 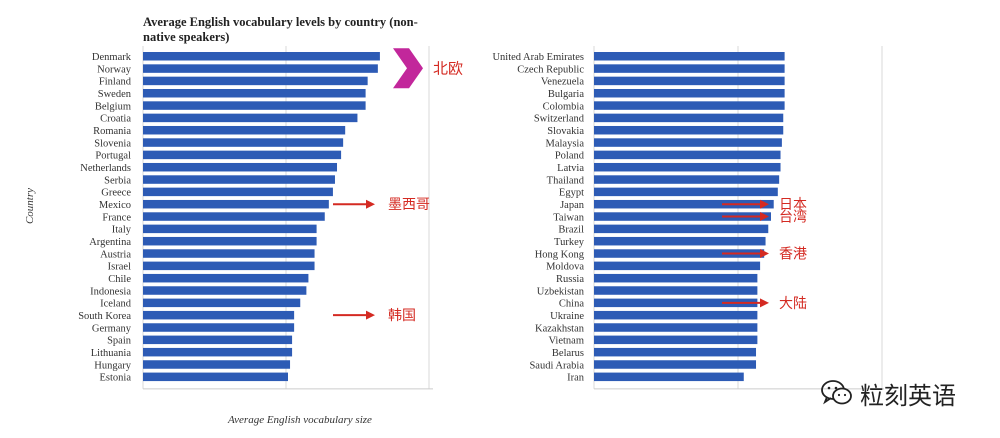 I want to click on annotation-label: 韩国, so click(x=402, y=316).